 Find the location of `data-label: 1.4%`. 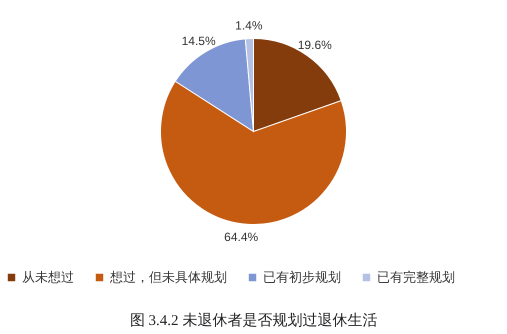

data-label: 1.4% is located at coordinates (249, 25).